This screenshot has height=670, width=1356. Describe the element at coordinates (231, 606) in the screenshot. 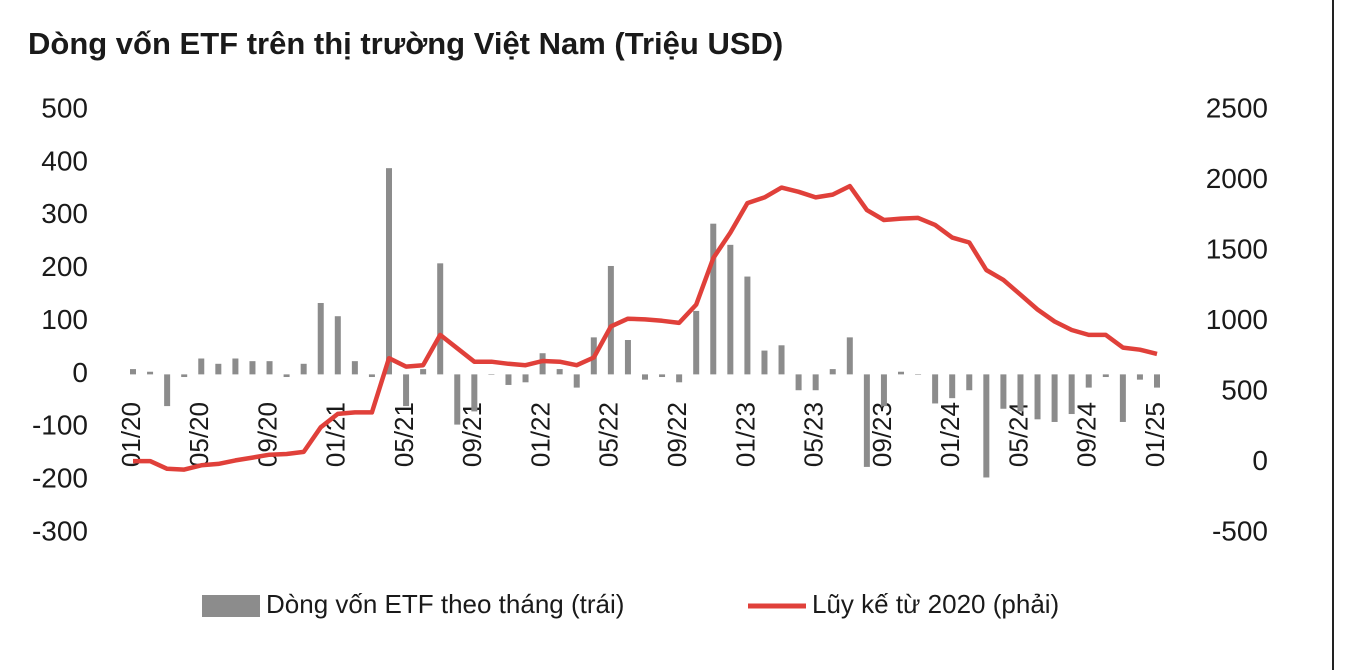

I see `legend-swatch` at that location.